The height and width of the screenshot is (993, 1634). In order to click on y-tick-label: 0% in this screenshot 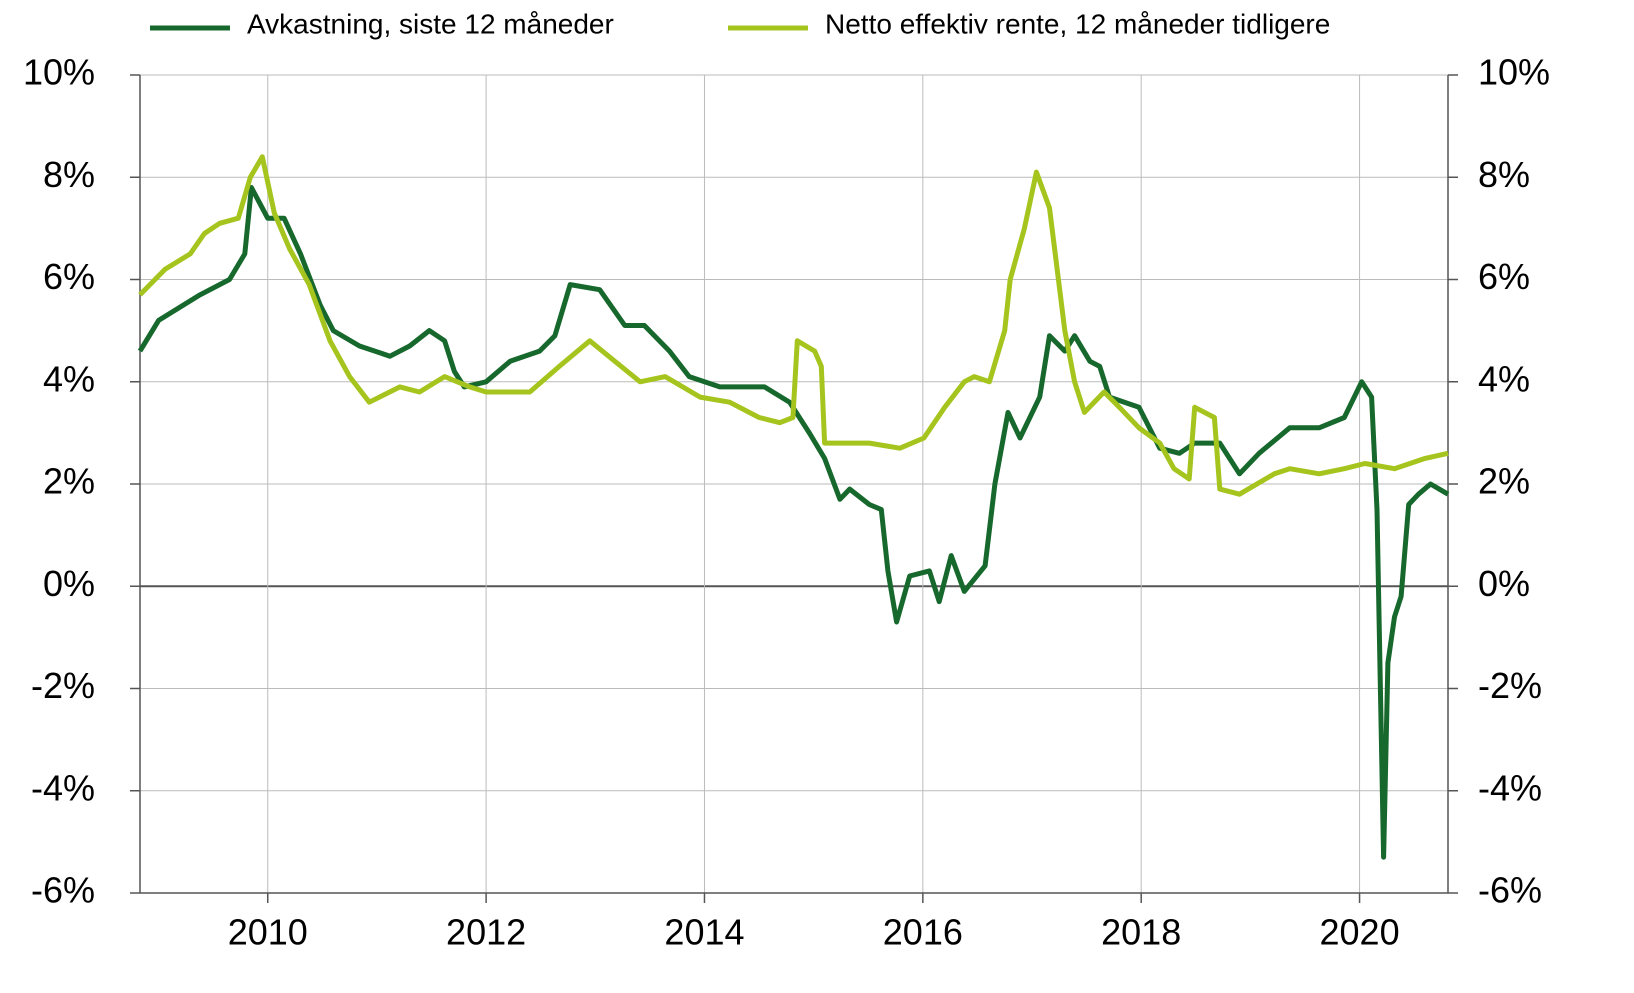, I will do `click(69, 583)`.